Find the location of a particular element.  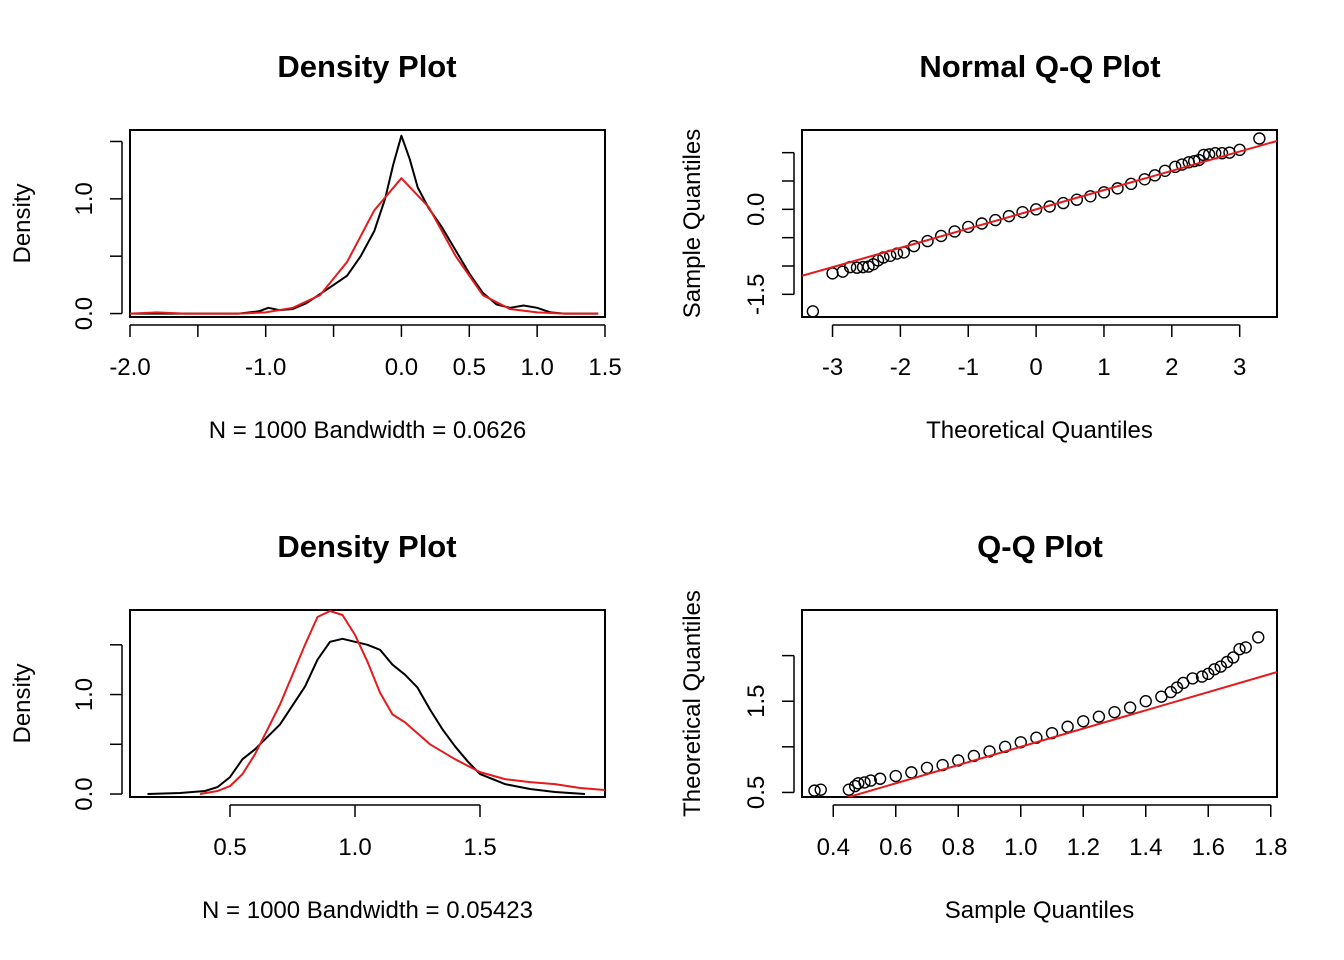

y-tick-label: -1.5 is located at coordinates (756, 294).